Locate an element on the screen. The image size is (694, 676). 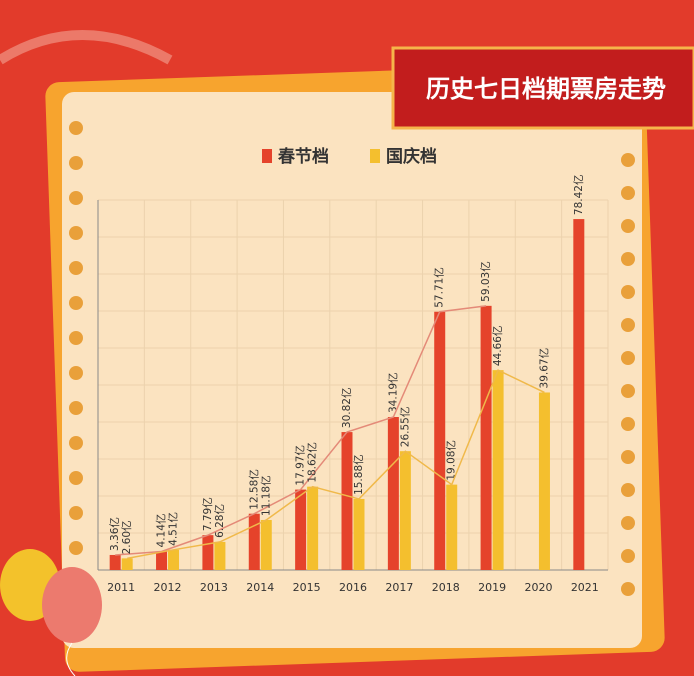
value-label: 44.66亿 is located at coordinates (497, 346).